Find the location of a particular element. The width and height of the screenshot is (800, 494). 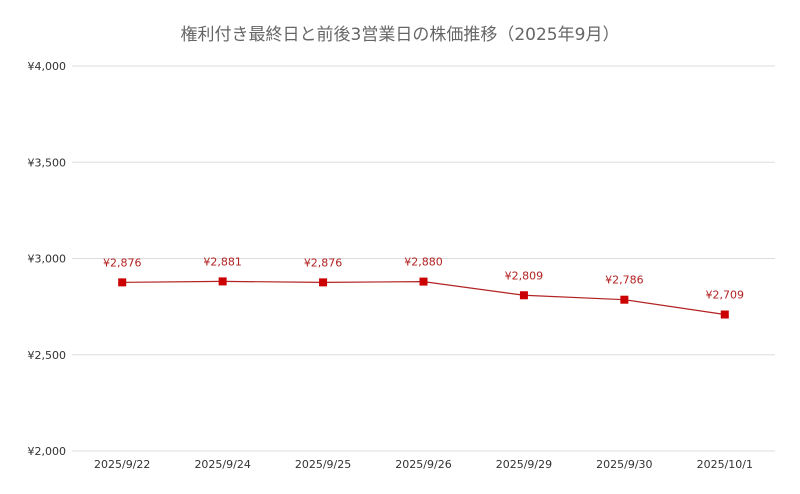

data-label: ¥2,786 is located at coordinates (624, 280).